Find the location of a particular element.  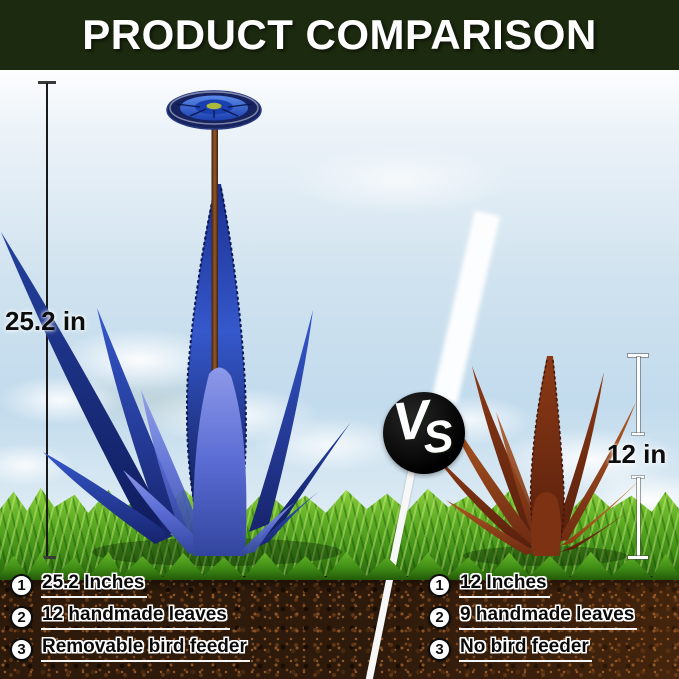

header-banner: PRODUCT COMPARISON is located at coordinates (339, 35).